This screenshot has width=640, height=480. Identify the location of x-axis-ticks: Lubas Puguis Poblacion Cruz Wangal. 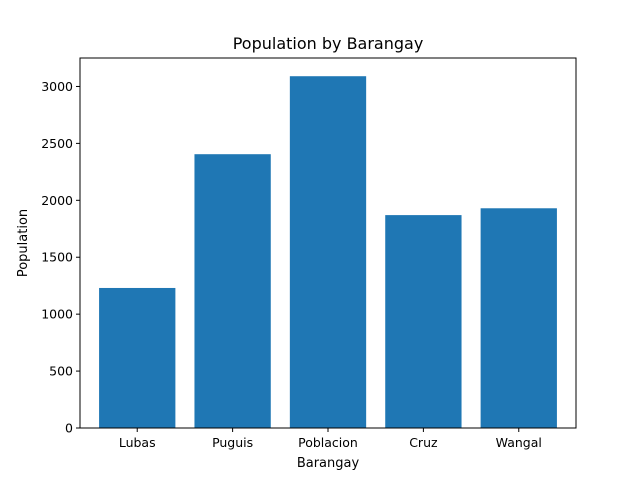
(330, 439).